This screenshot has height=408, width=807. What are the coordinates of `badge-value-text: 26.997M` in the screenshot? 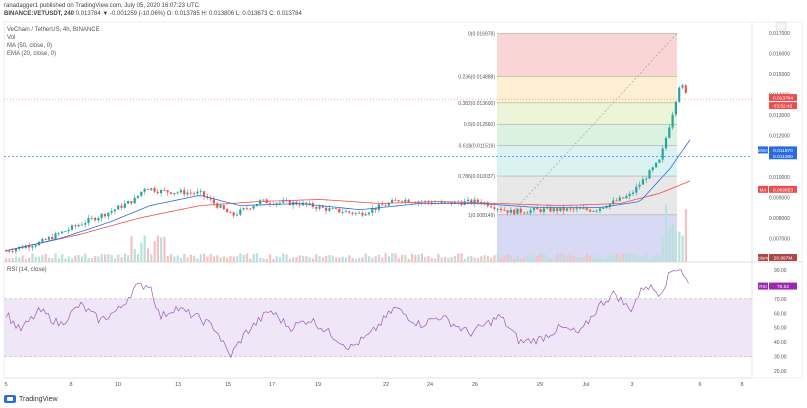 It's located at (783, 259).